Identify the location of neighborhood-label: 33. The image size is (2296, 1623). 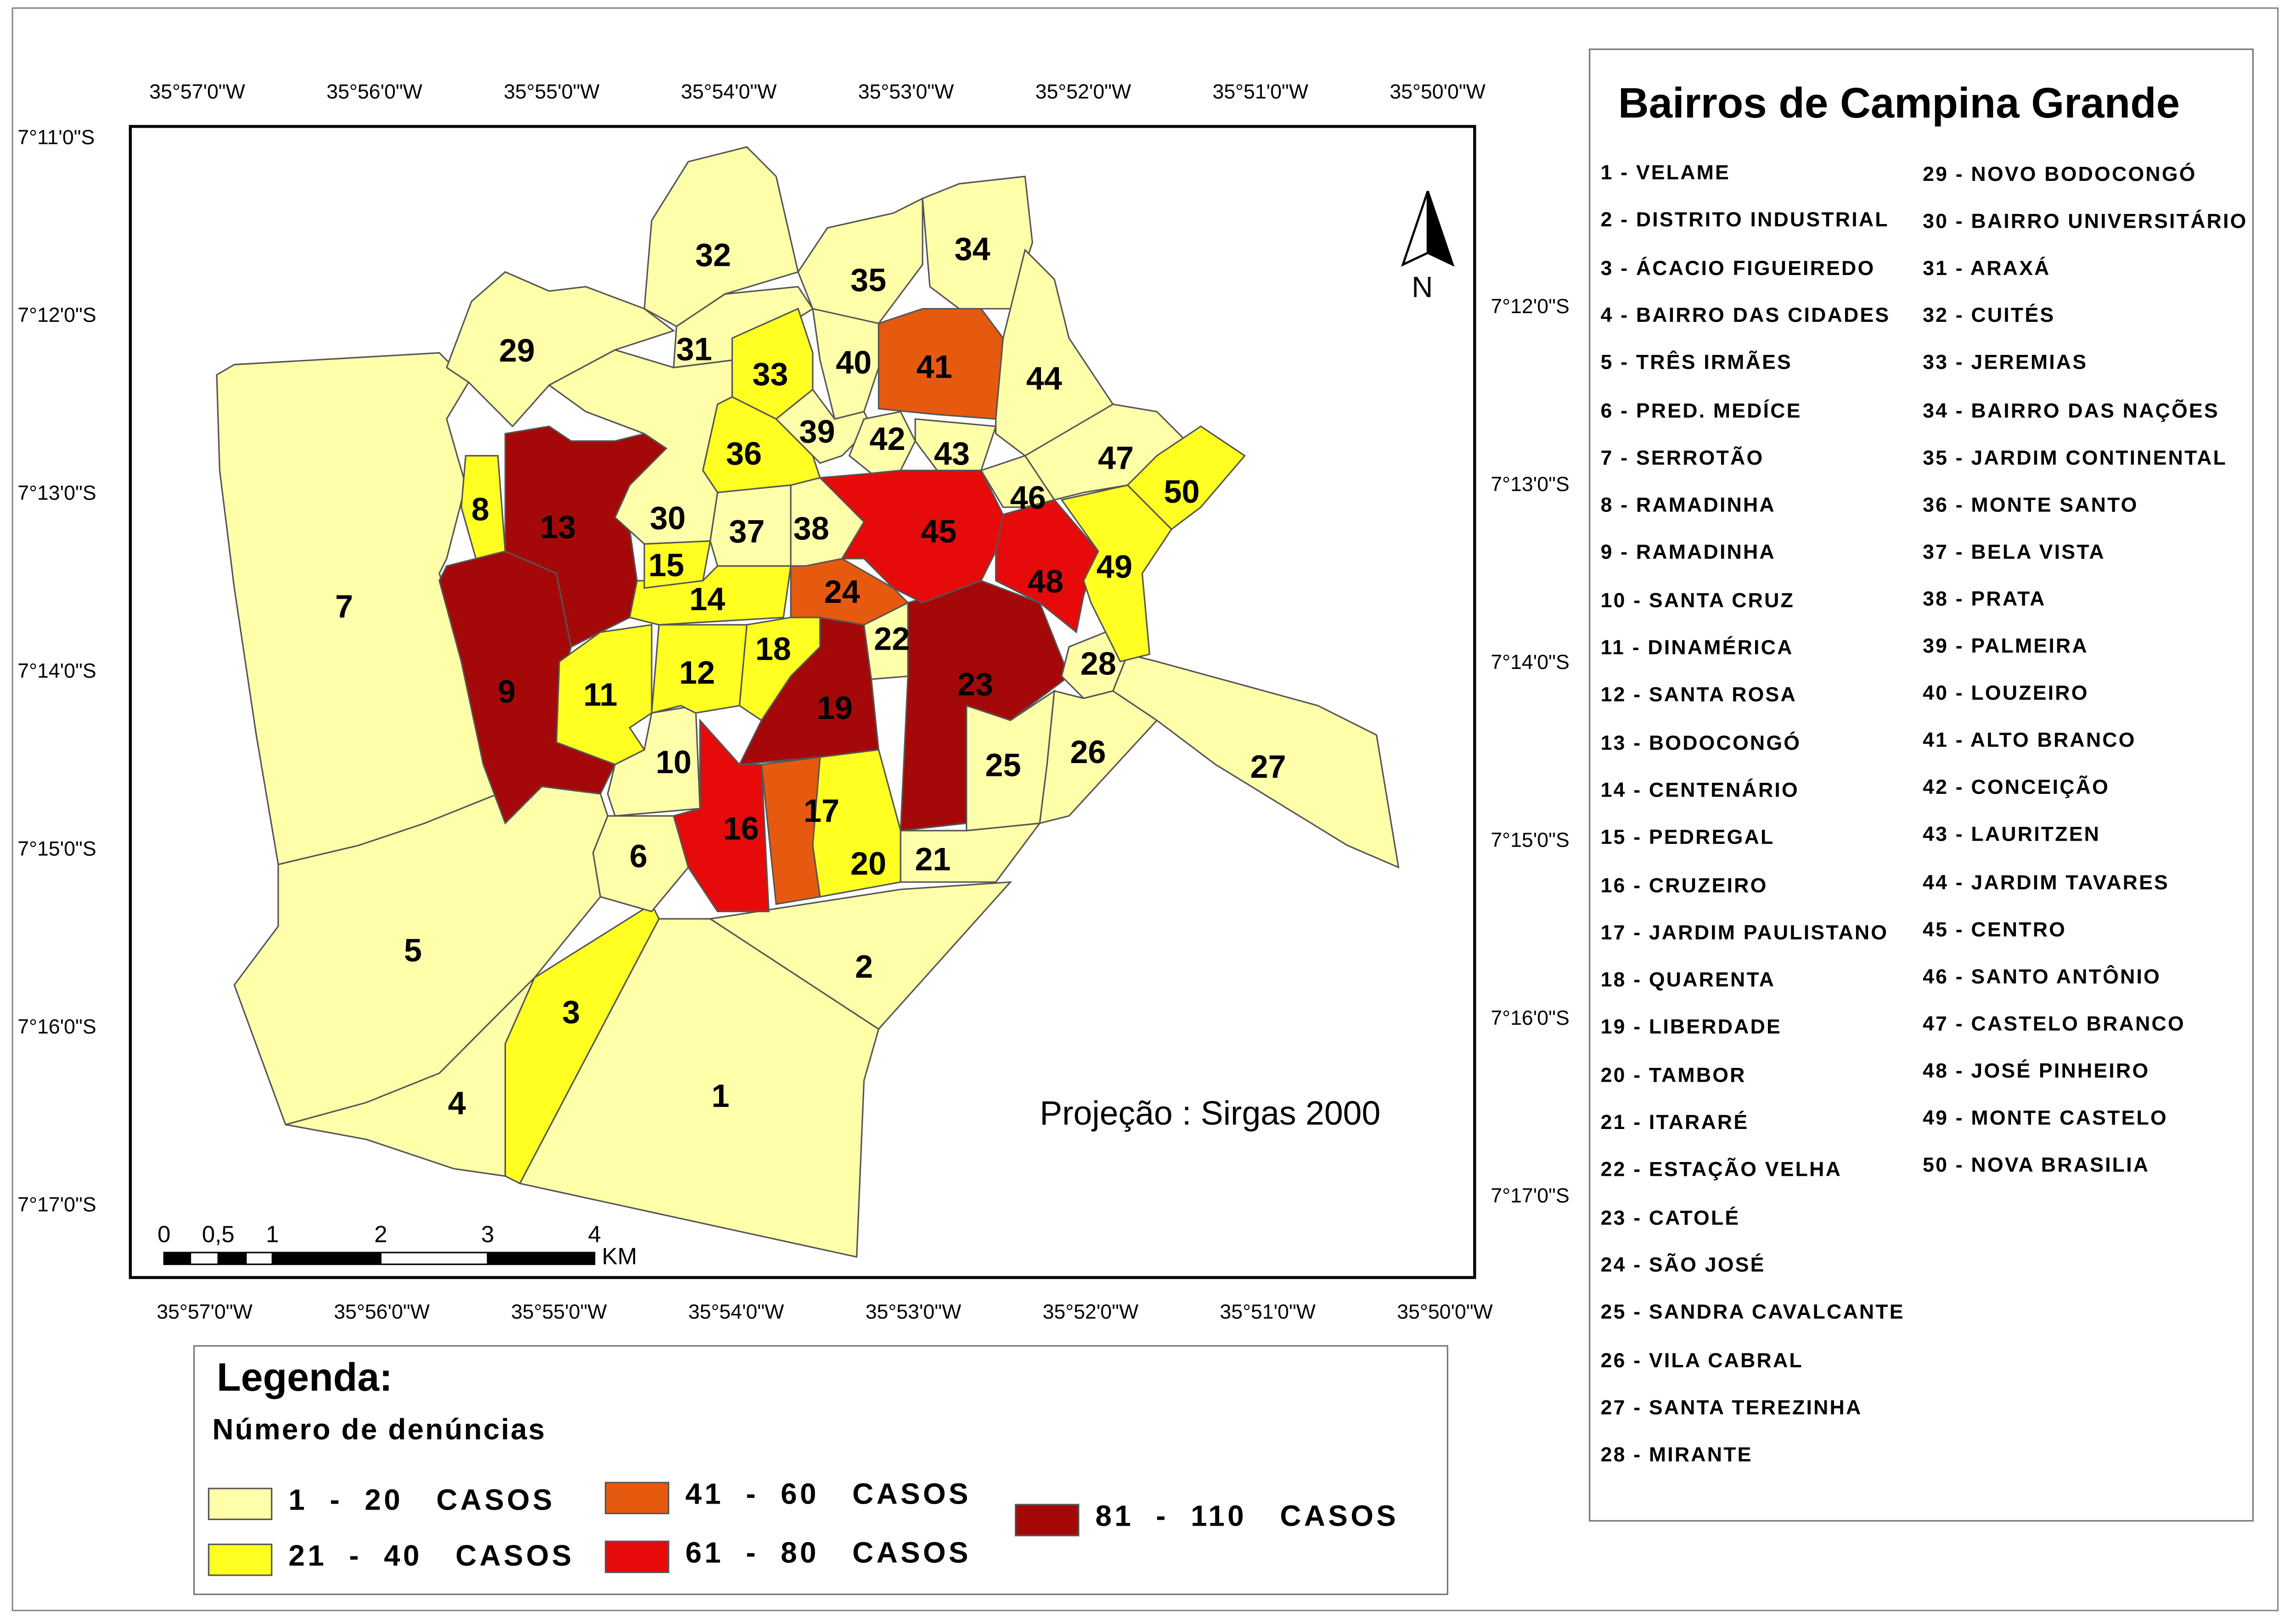
(770, 374).